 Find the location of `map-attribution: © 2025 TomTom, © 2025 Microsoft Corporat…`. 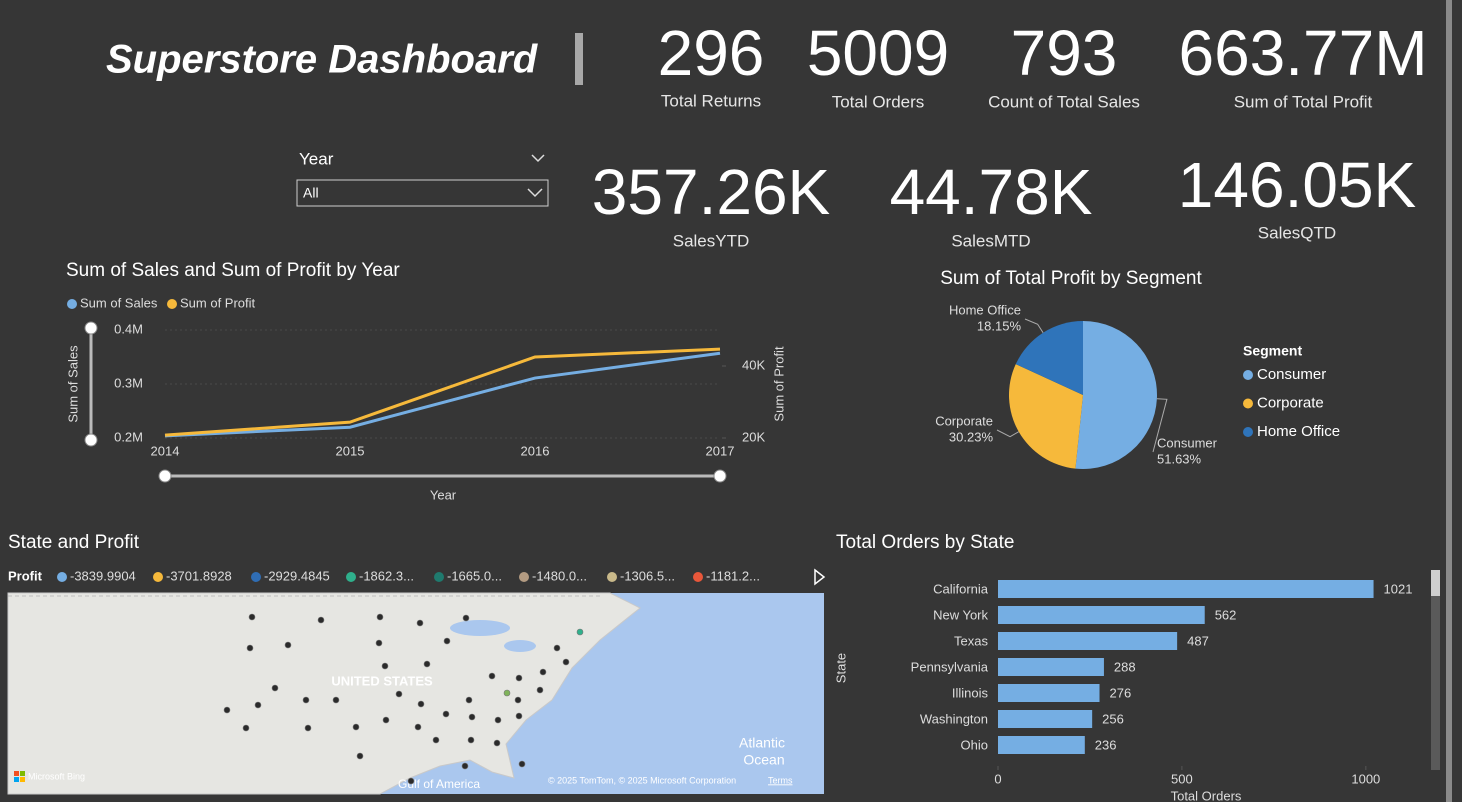

map-attribution: © 2025 TomTom, © 2025 Microsoft Corporat… is located at coordinates (642, 780).